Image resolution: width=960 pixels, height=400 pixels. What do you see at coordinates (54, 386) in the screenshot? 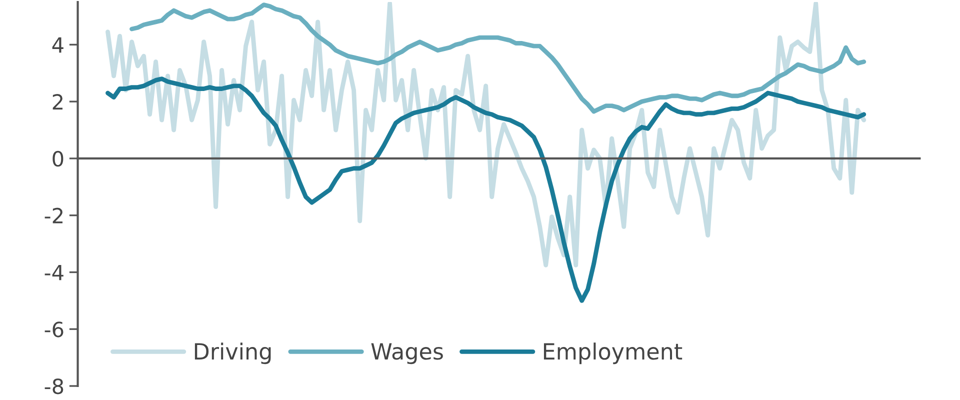
I see `y-tick-label: -8` at bounding box center [54, 386].